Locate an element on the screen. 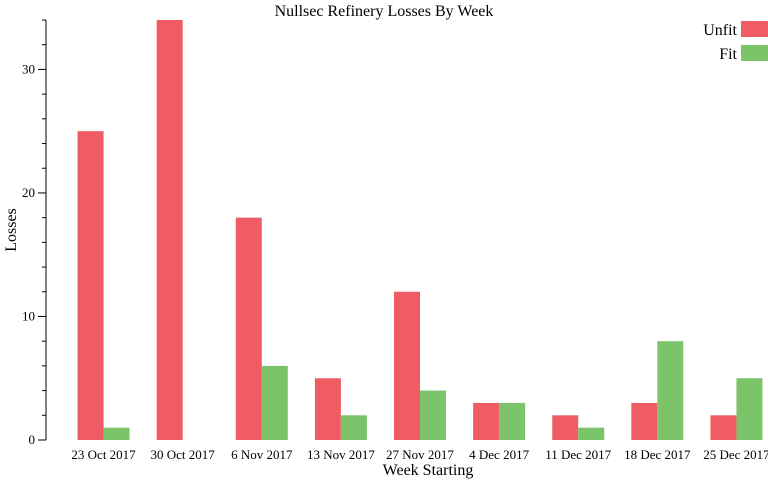  y-axis: 0 10 20 30 is located at coordinates (34, 233).